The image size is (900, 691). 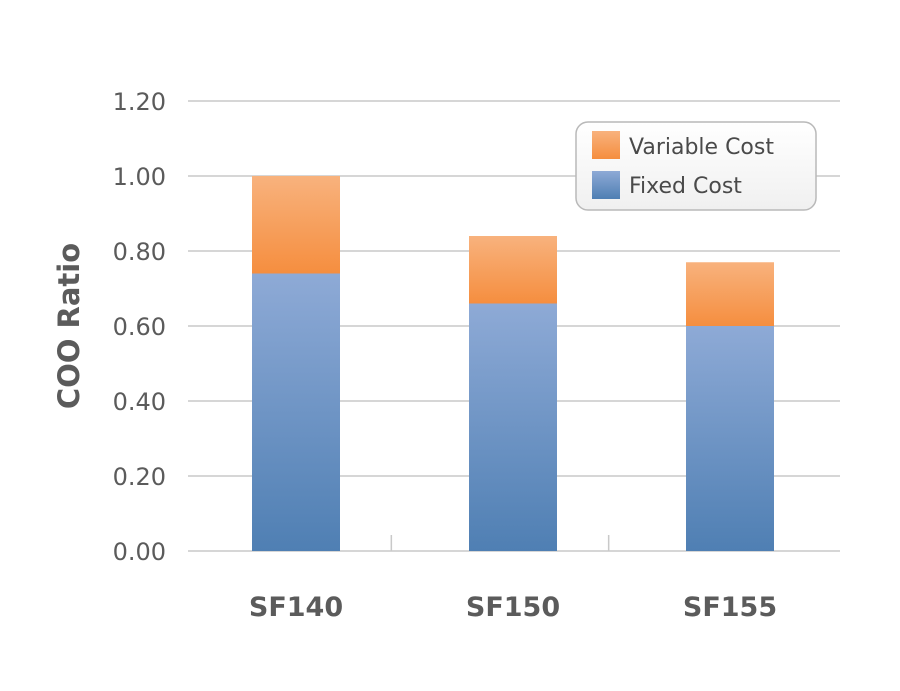 I want to click on bar-variable-cost-sf140, so click(x=296, y=225).